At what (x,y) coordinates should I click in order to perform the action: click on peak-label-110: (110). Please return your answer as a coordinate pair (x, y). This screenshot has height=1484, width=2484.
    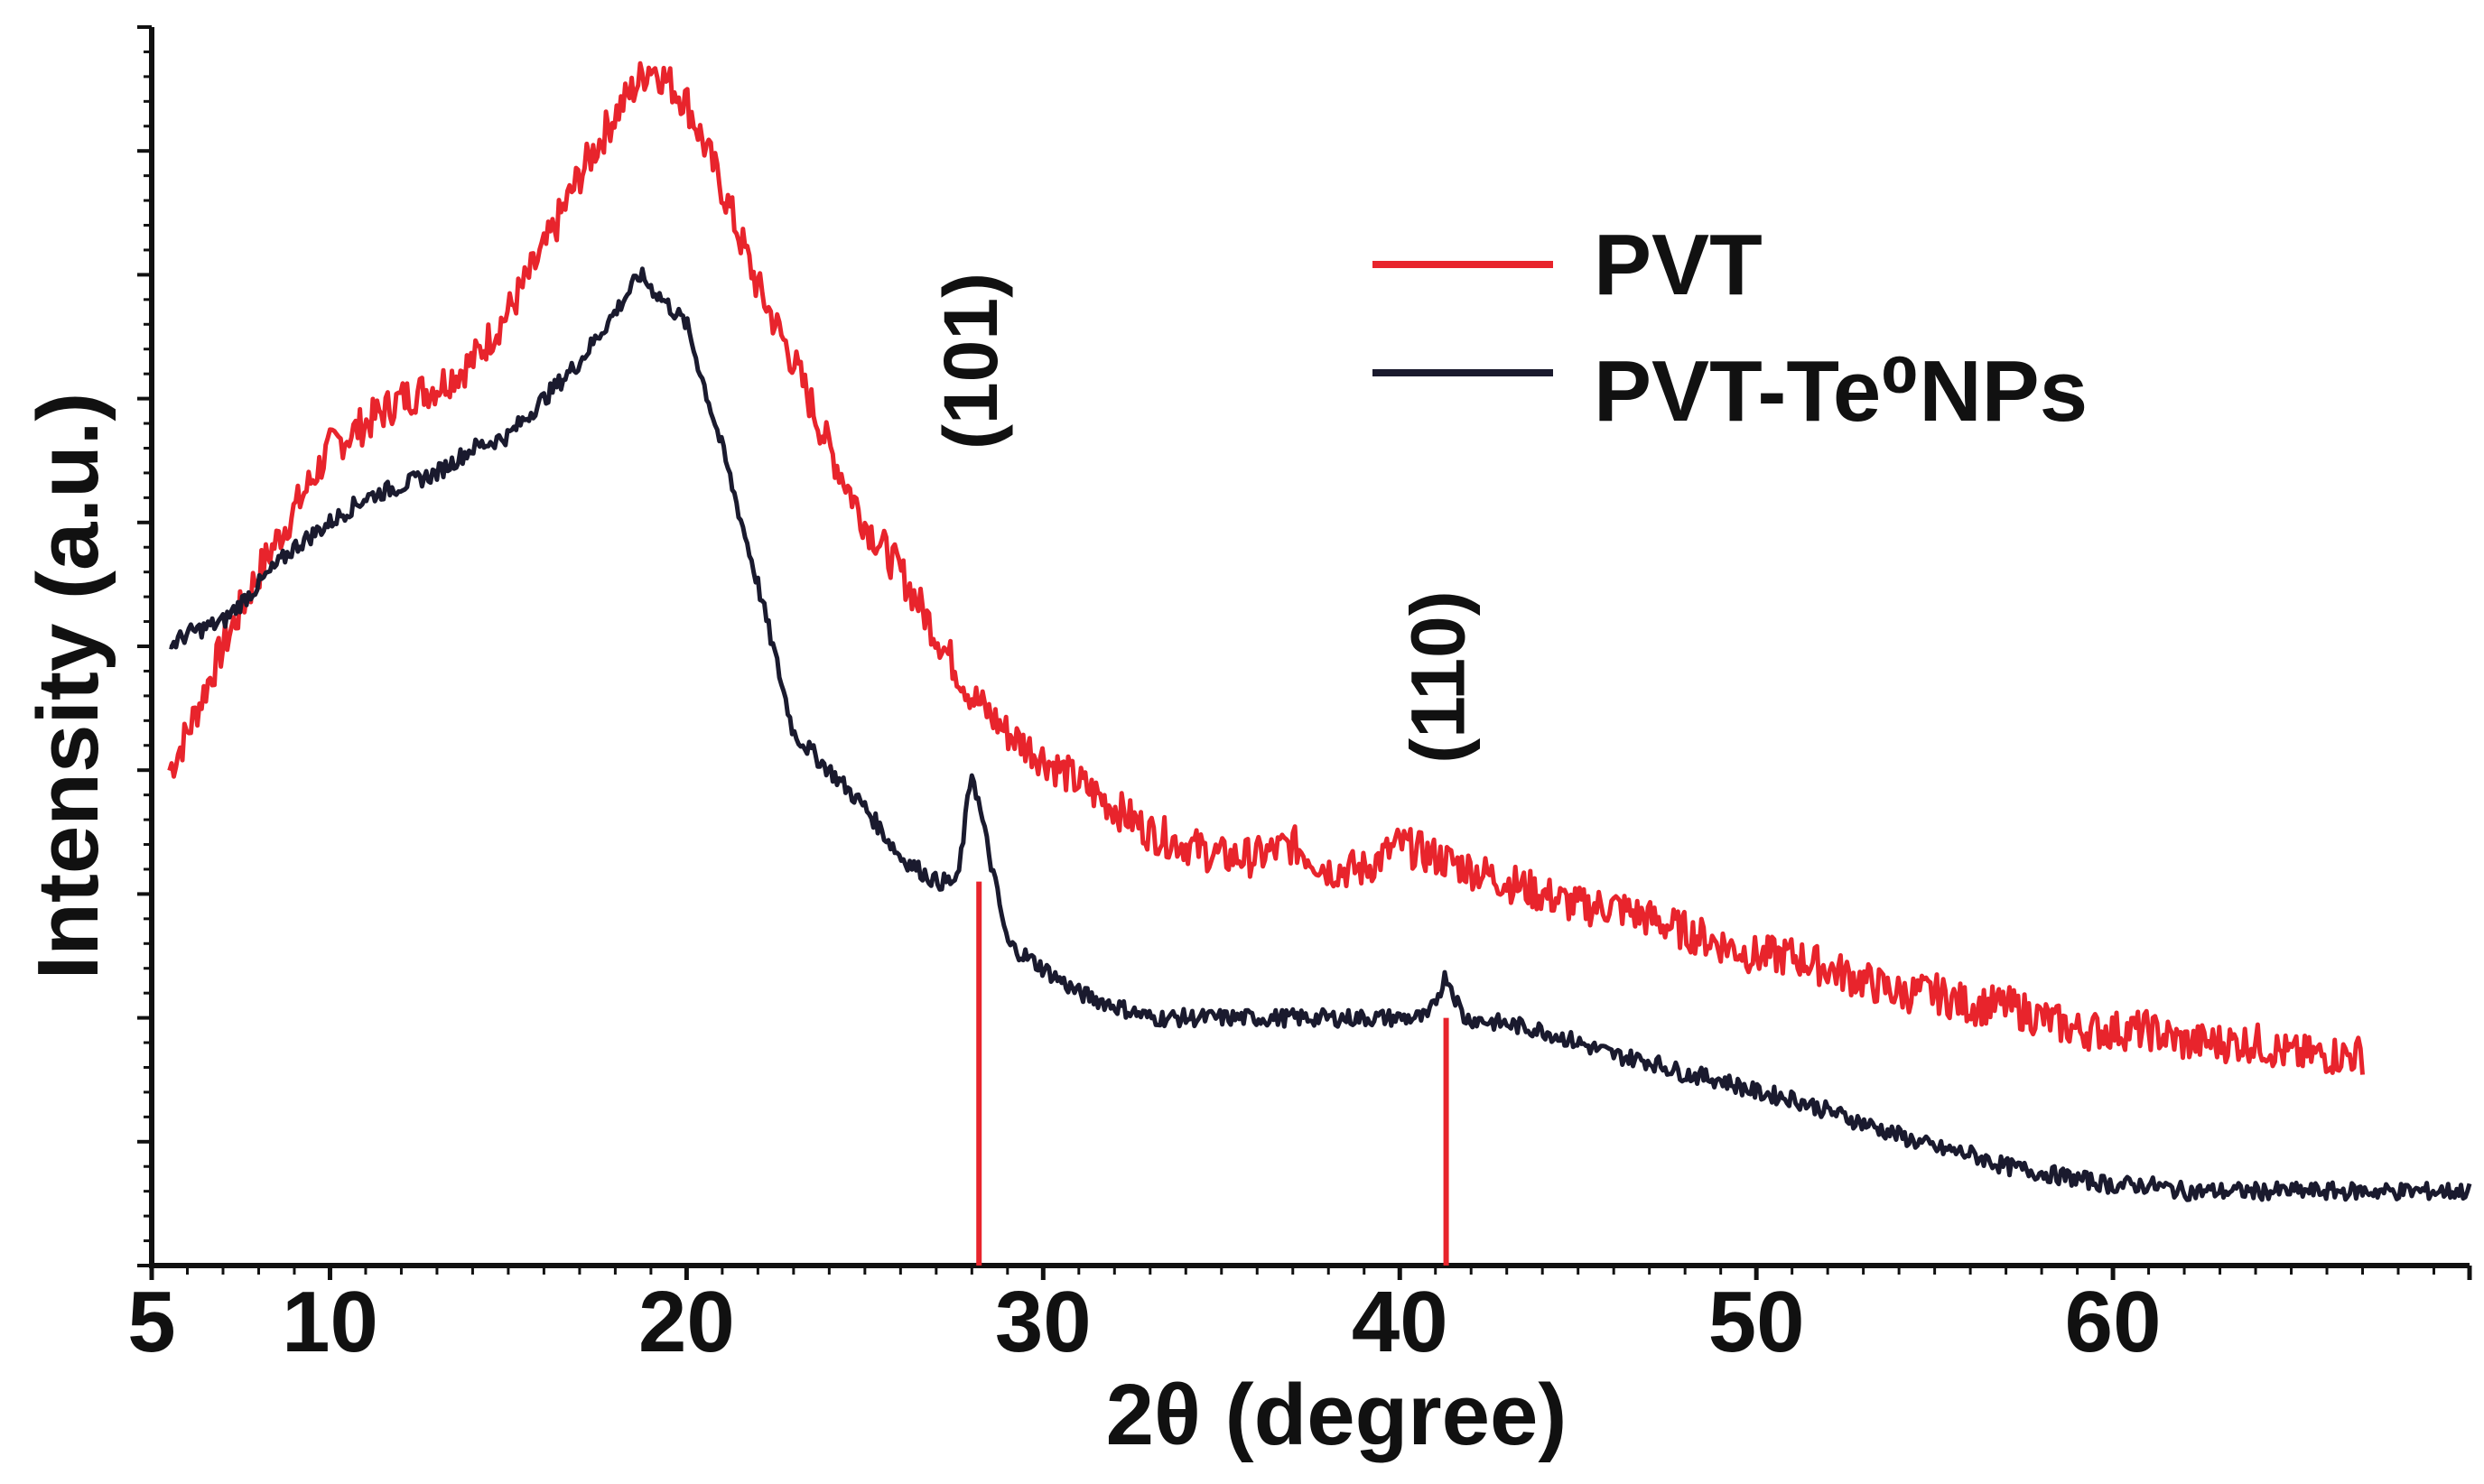
    Looking at the image, I should click on (1438, 677).